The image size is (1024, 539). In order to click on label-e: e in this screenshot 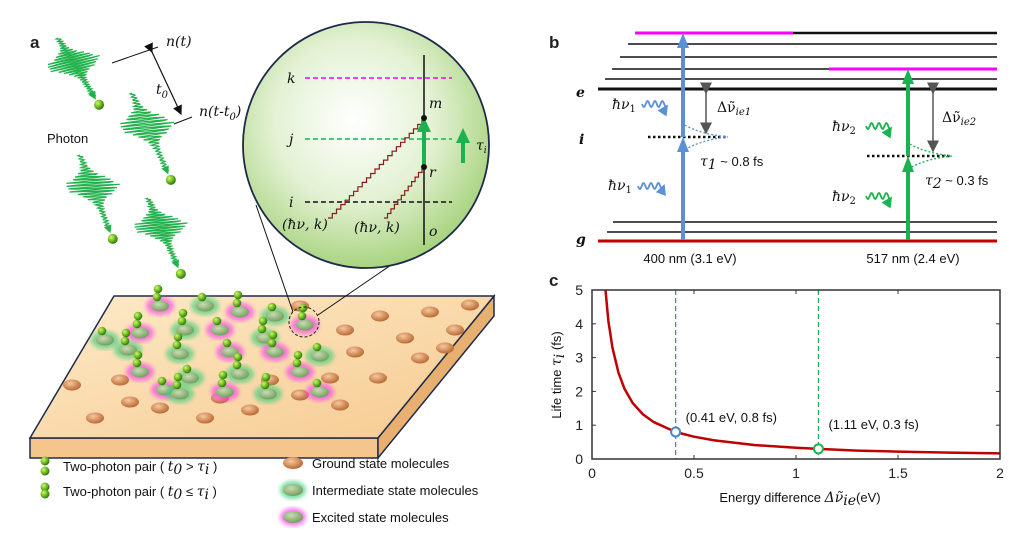, I will do `click(580, 93)`.